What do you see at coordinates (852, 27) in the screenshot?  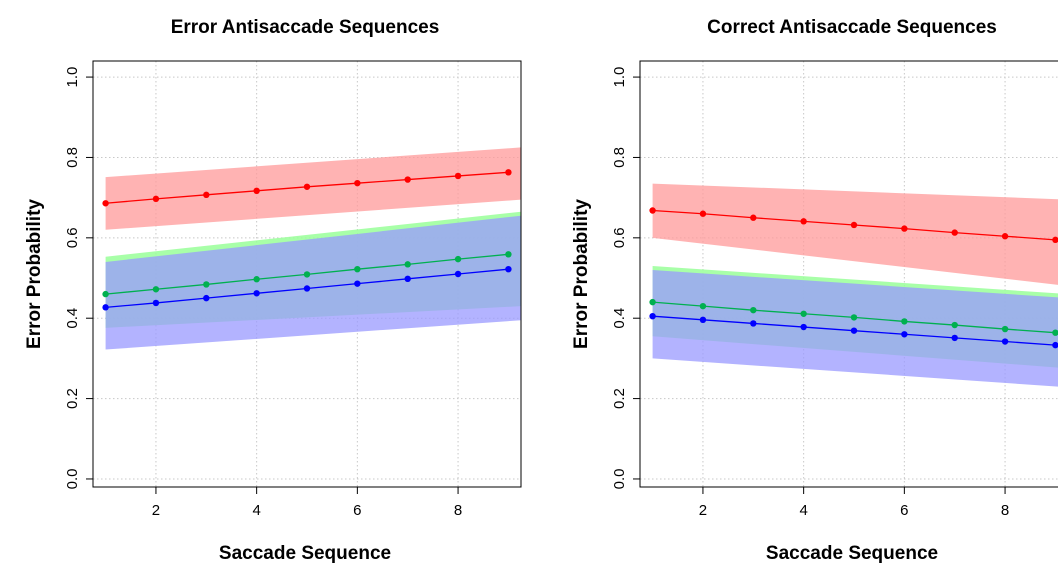 I see `chart-title: Correct Antisaccade Sequences` at bounding box center [852, 27].